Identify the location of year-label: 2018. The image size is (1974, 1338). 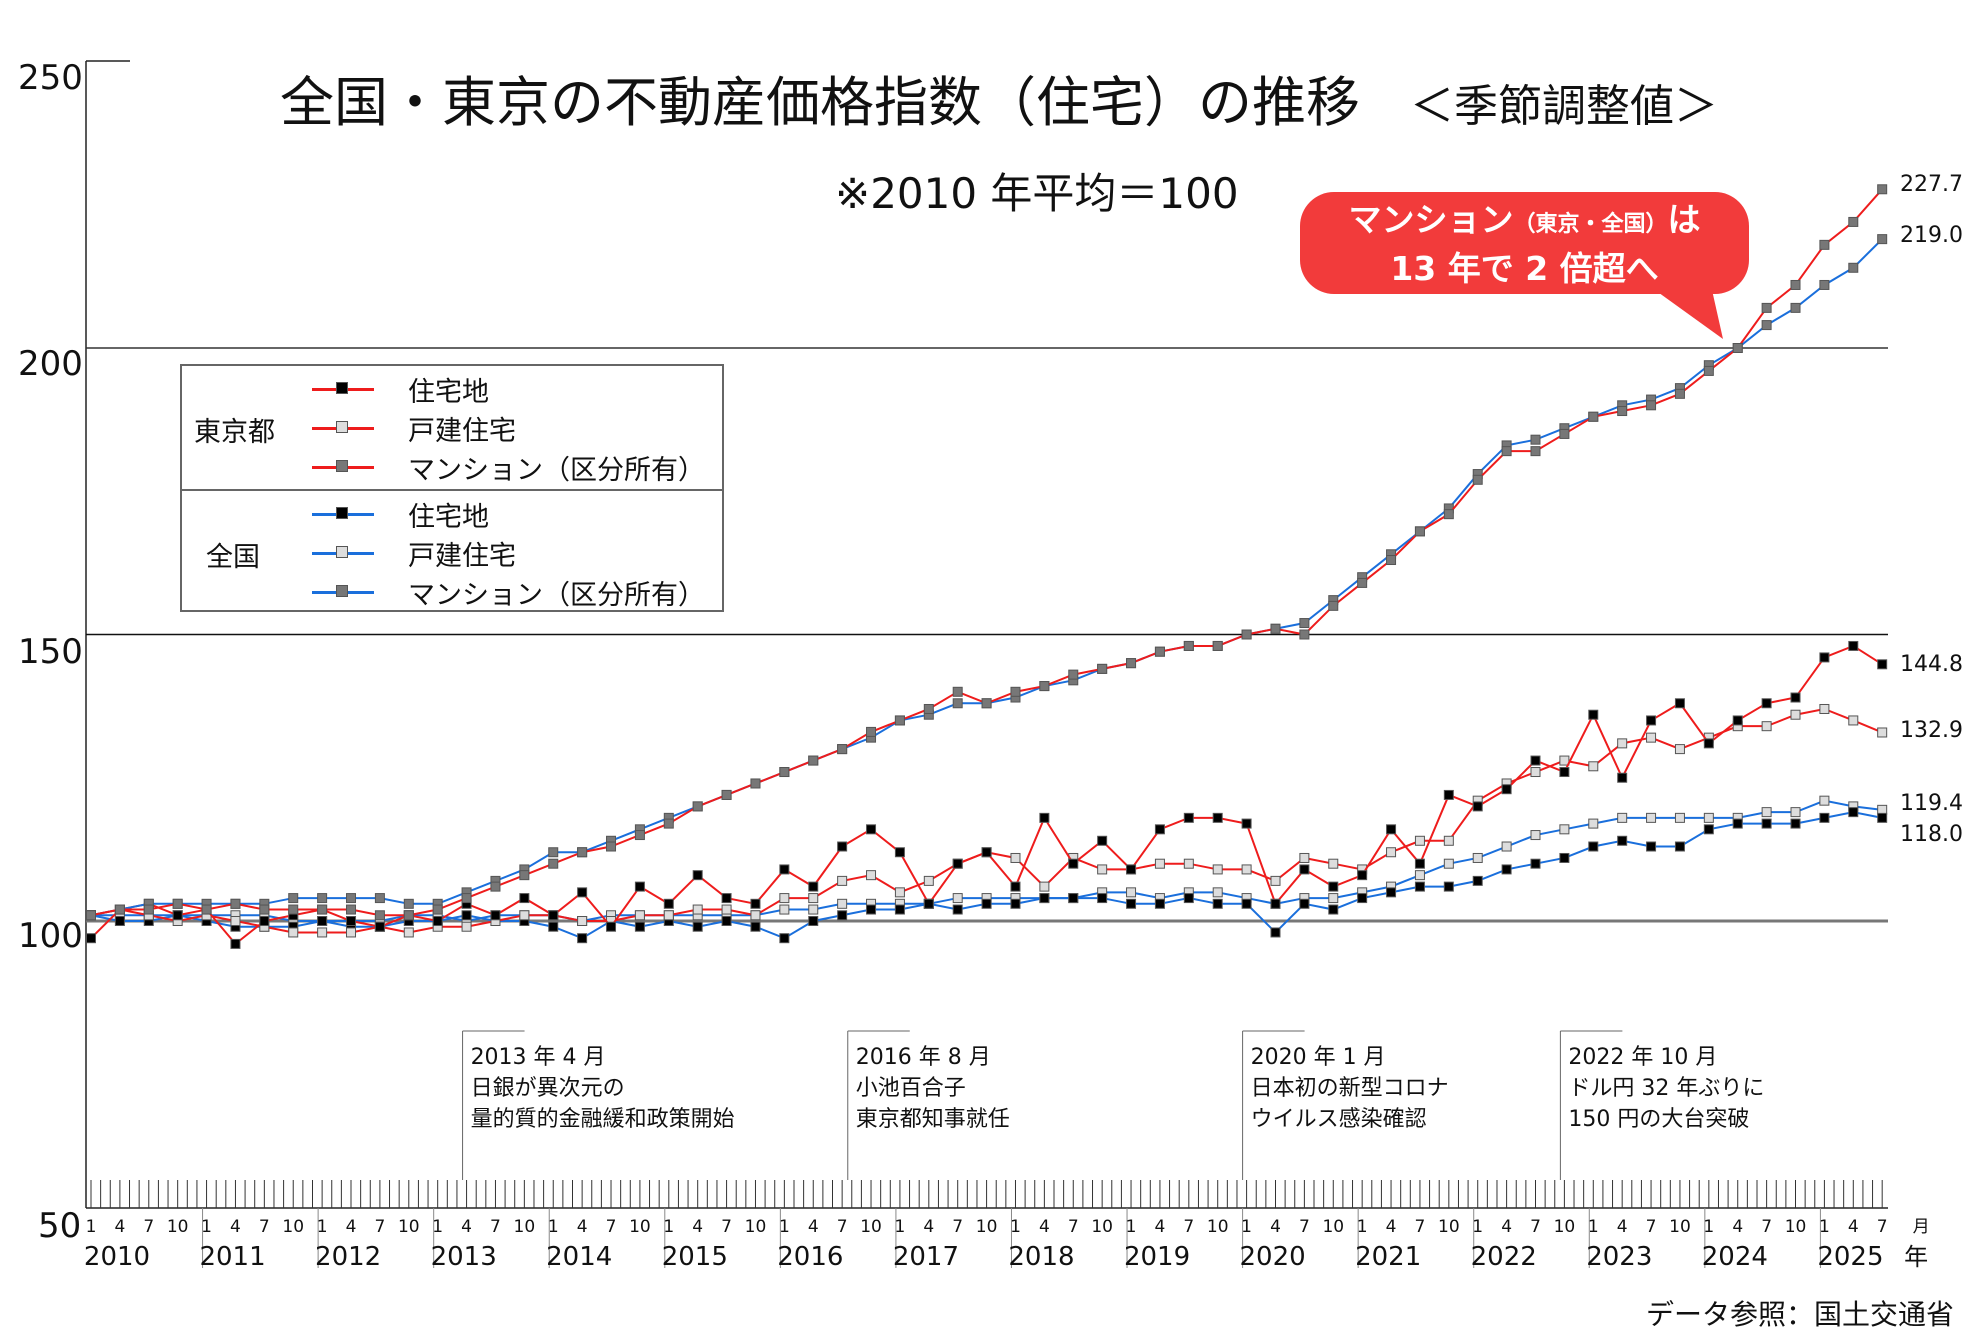
(1041, 1257).